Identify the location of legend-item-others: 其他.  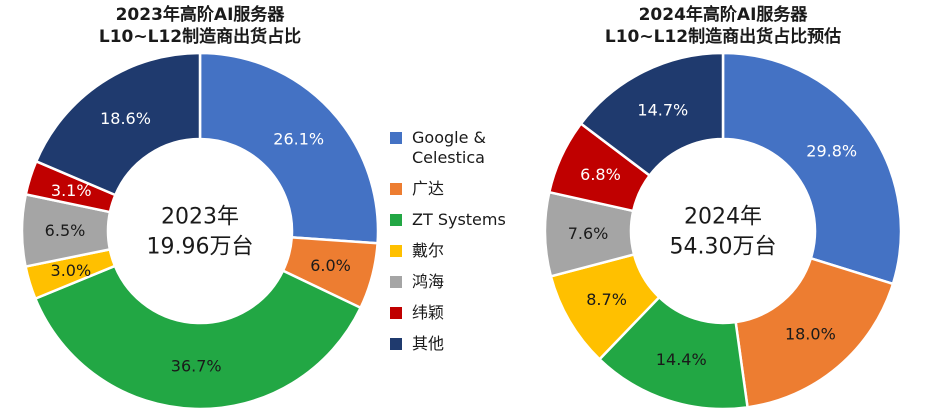
(465, 344).